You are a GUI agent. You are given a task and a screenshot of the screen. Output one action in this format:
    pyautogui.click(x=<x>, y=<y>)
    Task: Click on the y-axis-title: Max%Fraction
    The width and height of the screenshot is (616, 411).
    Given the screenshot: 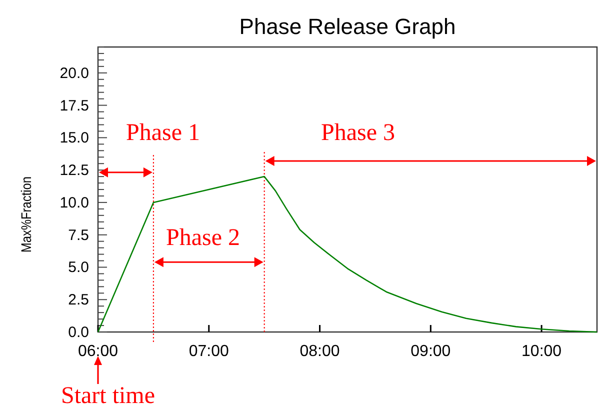 What is the action you would take?
    pyautogui.click(x=26, y=207)
    